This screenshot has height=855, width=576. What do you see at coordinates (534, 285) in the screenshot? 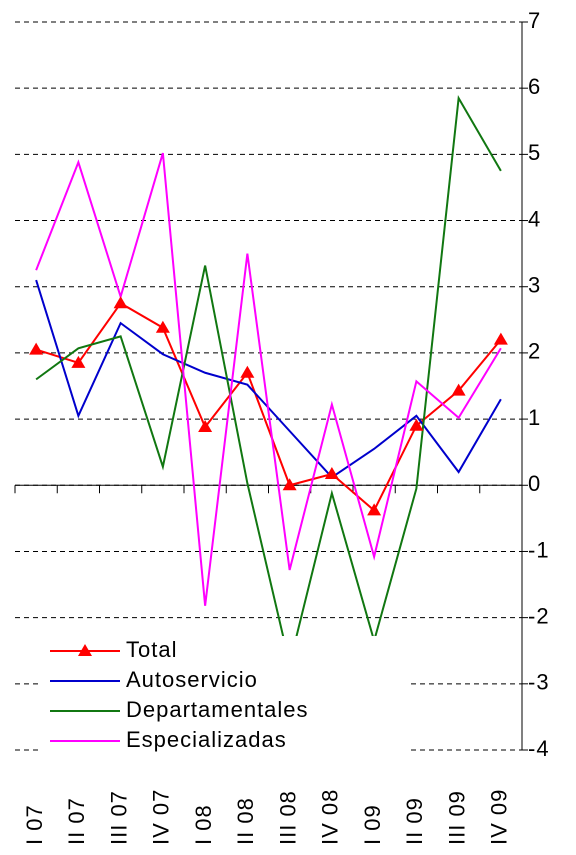
I see `y-tick-label: 3` at bounding box center [534, 285].